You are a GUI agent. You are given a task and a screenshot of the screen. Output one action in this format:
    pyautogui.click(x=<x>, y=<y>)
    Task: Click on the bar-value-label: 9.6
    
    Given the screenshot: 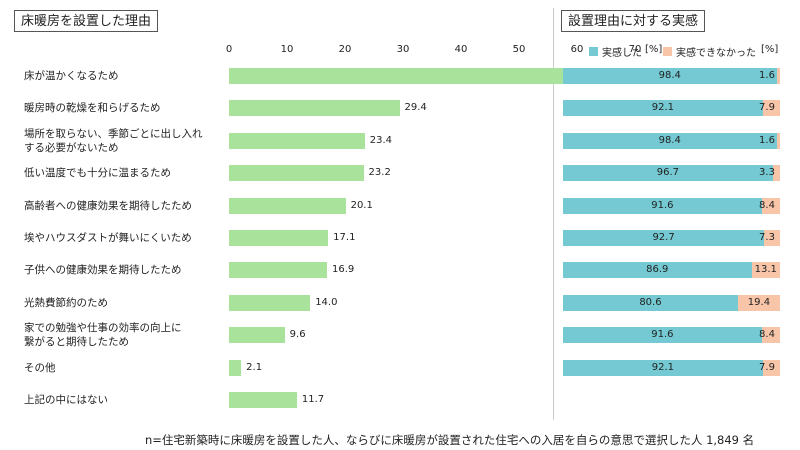 What is the action you would take?
    pyautogui.click(x=297, y=335)
    